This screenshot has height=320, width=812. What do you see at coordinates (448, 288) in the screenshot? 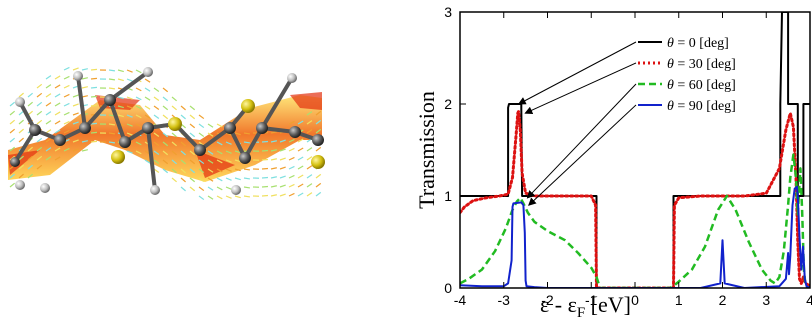
I see `y-tick-label: 0` at bounding box center [448, 288].